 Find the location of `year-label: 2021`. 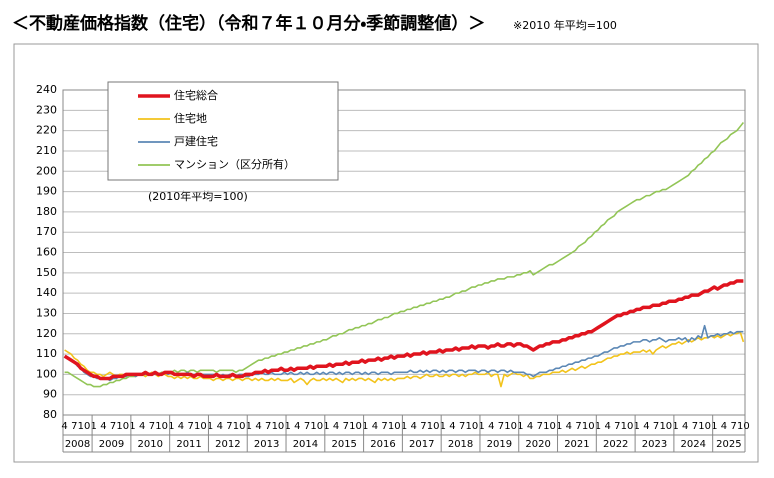

year-label: 2021 is located at coordinates (576, 444).